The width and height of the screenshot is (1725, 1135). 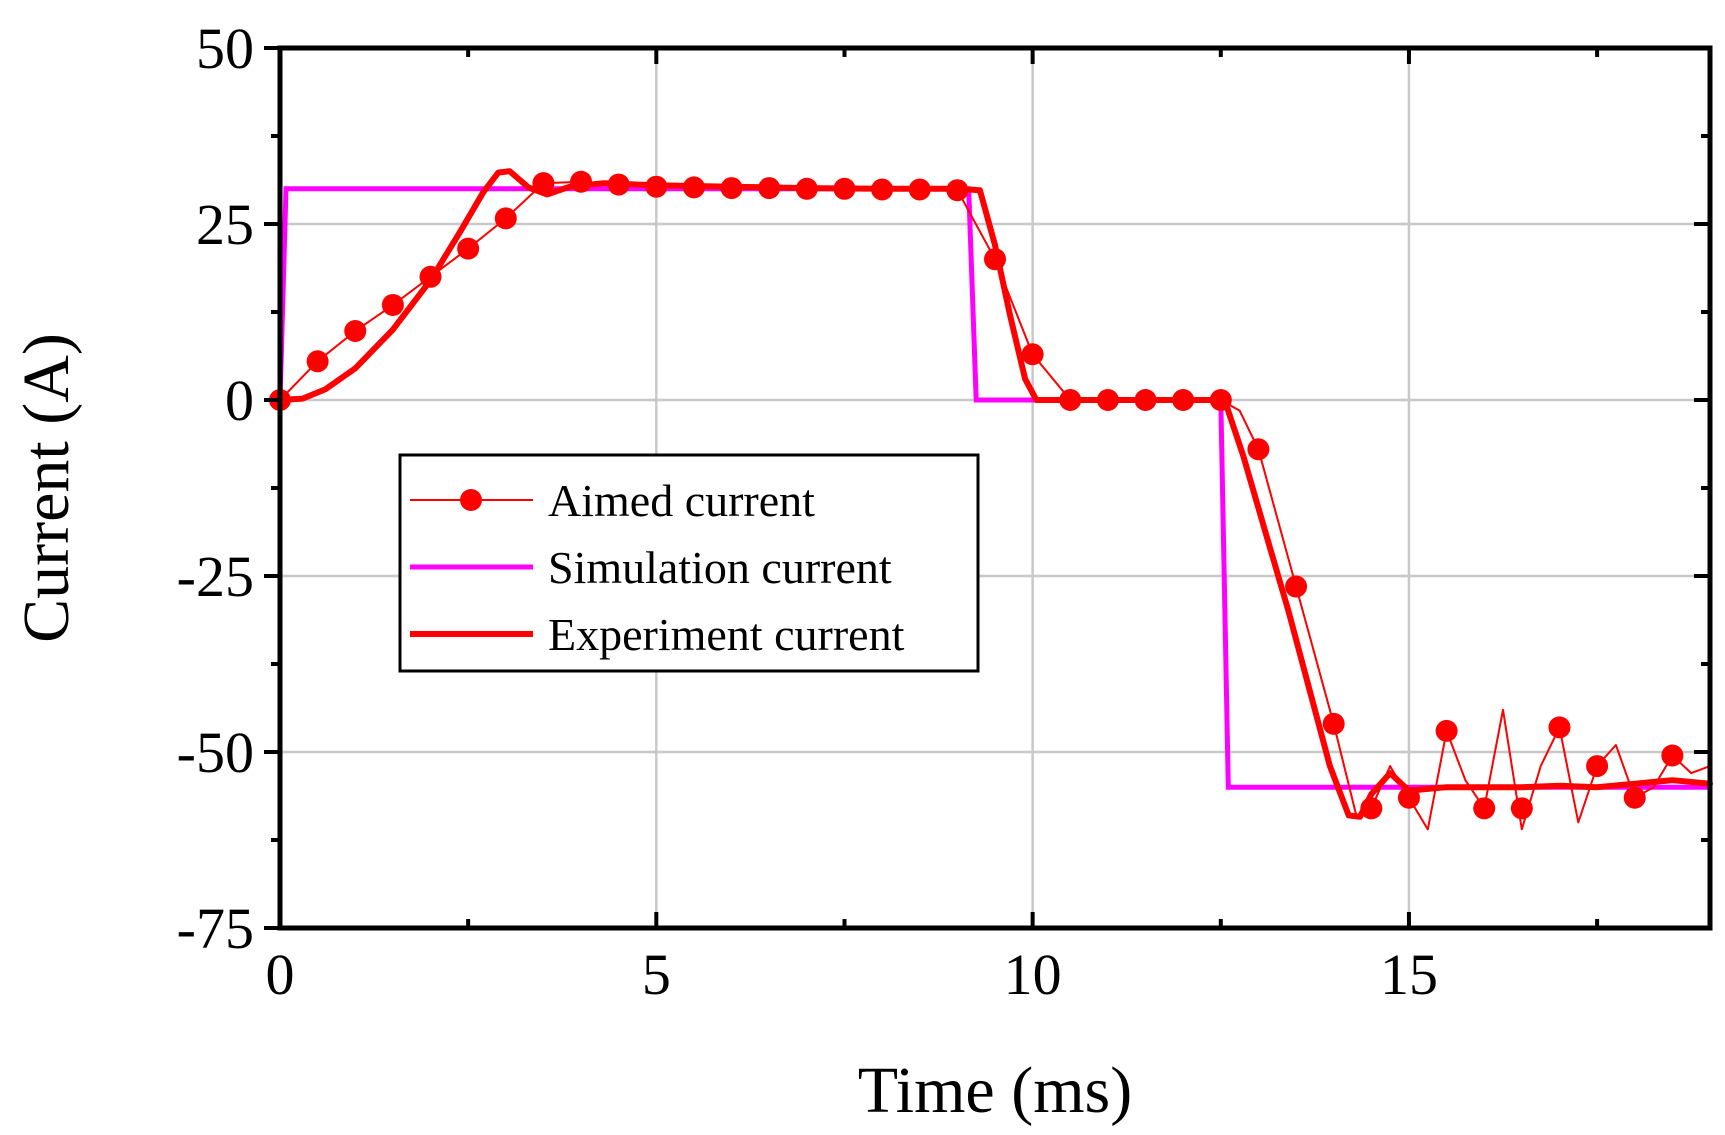 What do you see at coordinates (656, 974) in the screenshot?
I see `x-tick-label: 5` at bounding box center [656, 974].